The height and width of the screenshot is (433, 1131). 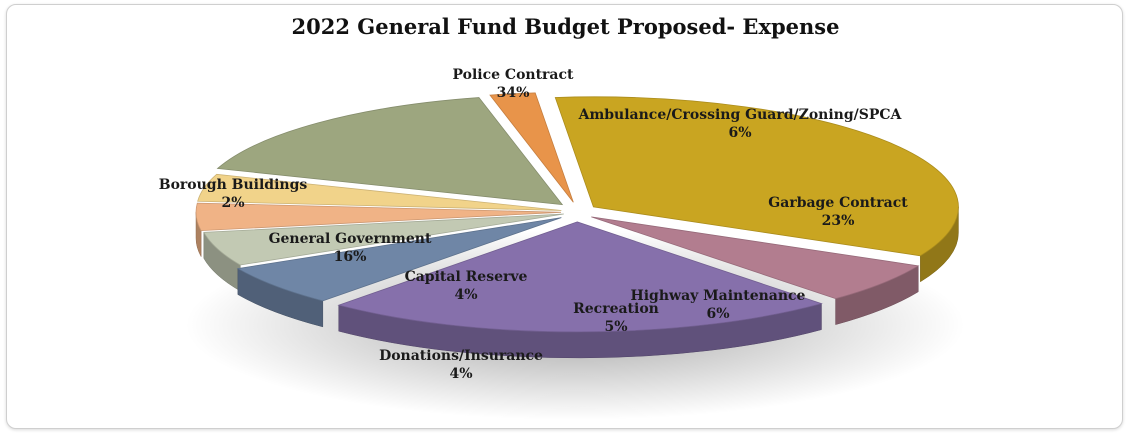 What do you see at coordinates (350, 248) in the screenshot?
I see `label-general-government: General Government 16%` at bounding box center [350, 248].